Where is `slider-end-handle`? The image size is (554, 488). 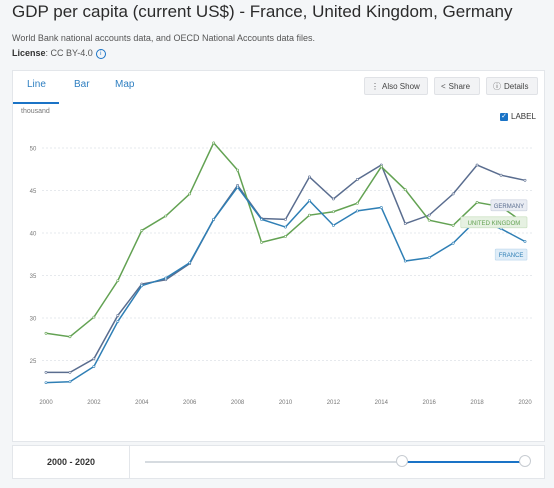
slider-end-handle is located at coordinates (525, 461).